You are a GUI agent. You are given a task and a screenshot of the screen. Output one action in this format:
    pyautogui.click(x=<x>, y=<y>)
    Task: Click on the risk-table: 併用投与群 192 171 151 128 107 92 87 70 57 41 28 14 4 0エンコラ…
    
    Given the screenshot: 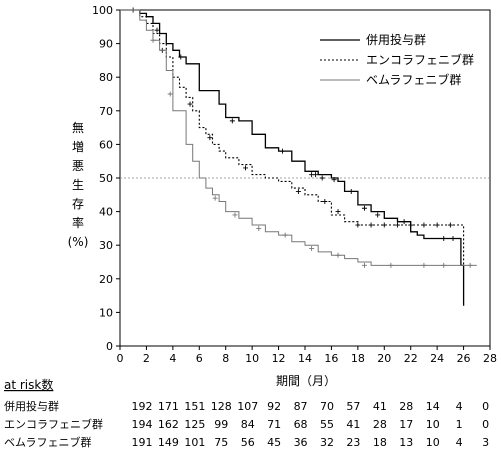 What is the action you would take?
    pyautogui.click(x=246, y=424)
    